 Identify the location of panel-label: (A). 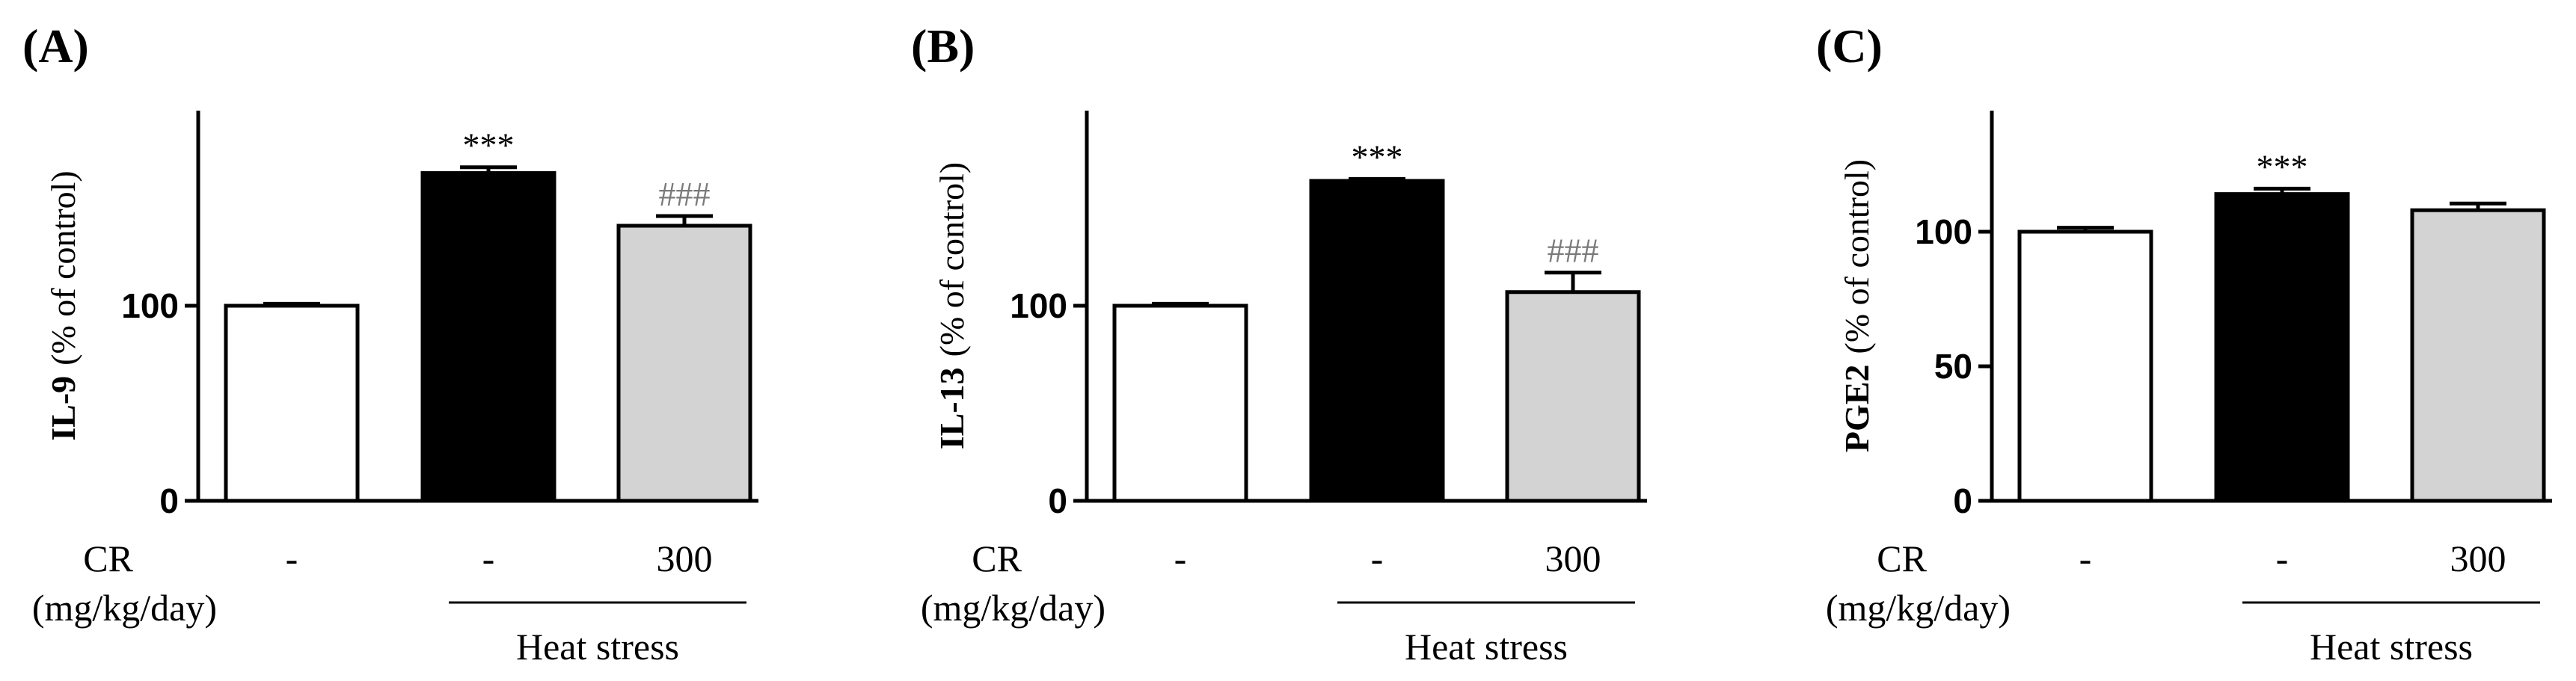
(55, 46).